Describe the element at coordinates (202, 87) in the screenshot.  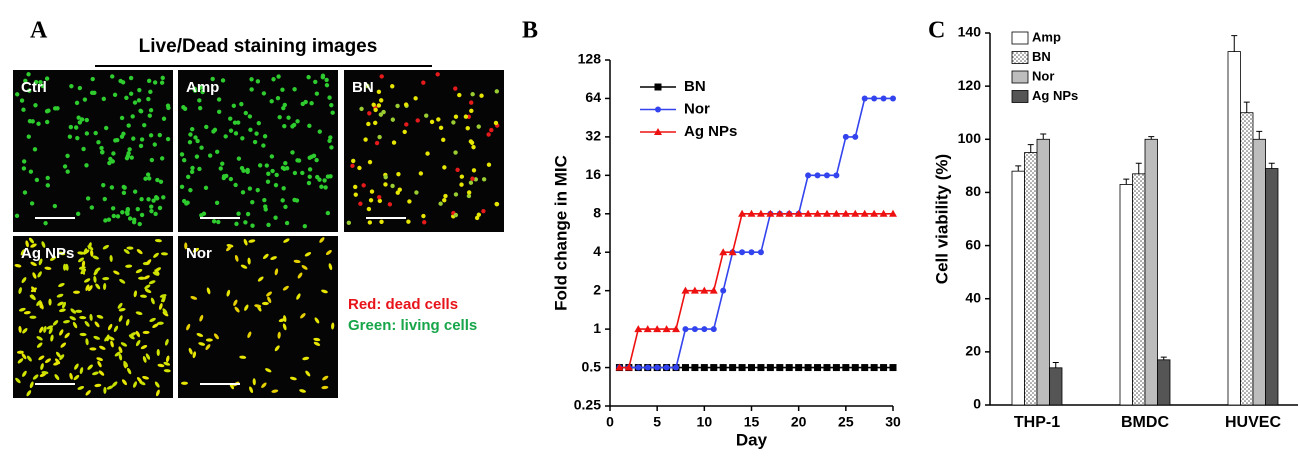
I see `image-label: Amp` at that location.